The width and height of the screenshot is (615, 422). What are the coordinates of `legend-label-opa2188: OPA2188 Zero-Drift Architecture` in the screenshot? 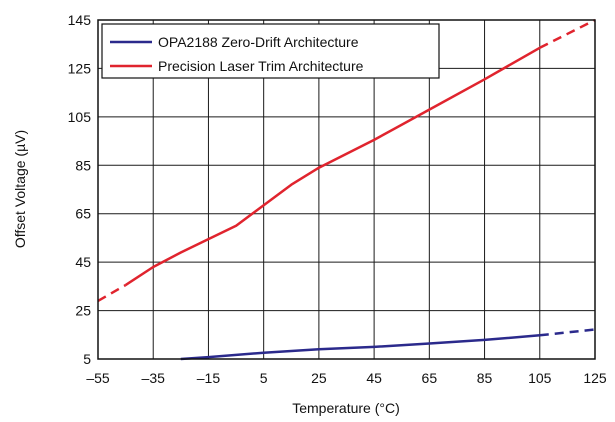 It's located at (258, 42).